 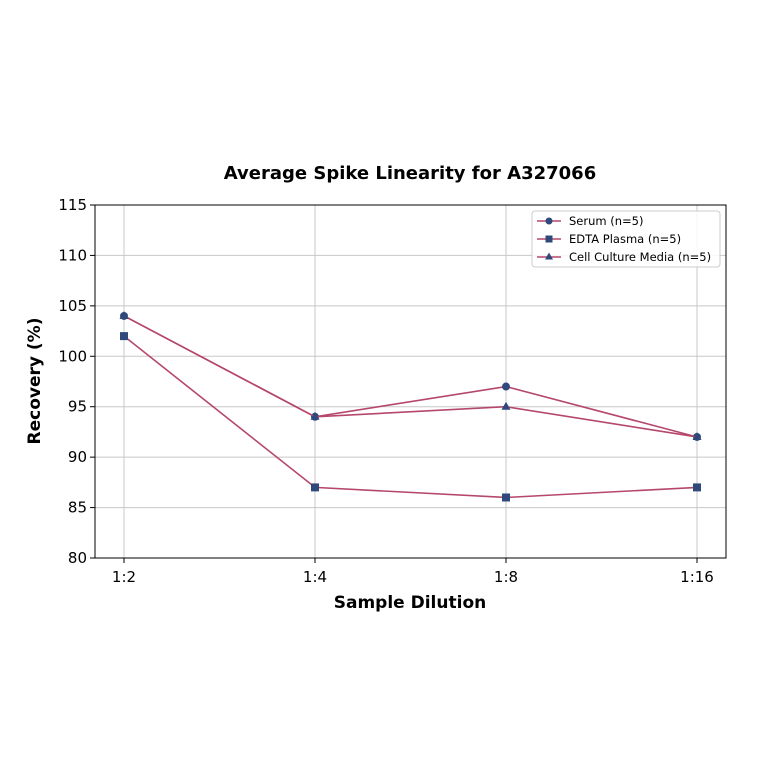 What do you see at coordinates (413, 572) in the screenshot?
I see `x-axis-ticks: 1:2 1:4 1:8 1:16` at bounding box center [413, 572].